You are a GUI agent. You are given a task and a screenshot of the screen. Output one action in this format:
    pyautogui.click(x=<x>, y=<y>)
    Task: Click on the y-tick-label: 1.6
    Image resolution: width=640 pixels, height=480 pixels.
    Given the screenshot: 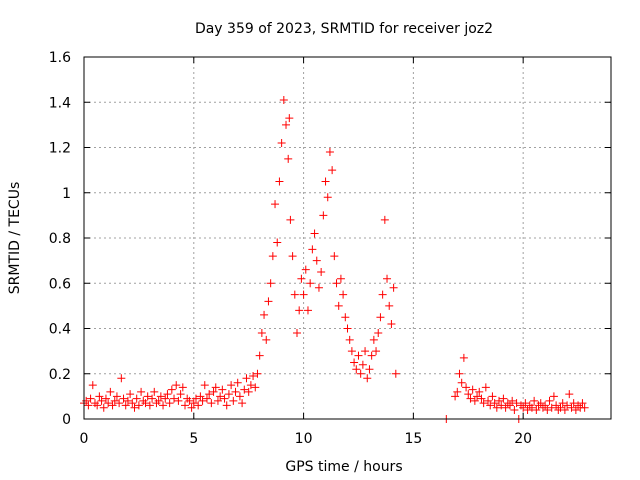 What is the action you would take?
    pyautogui.click(x=60, y=58)
    